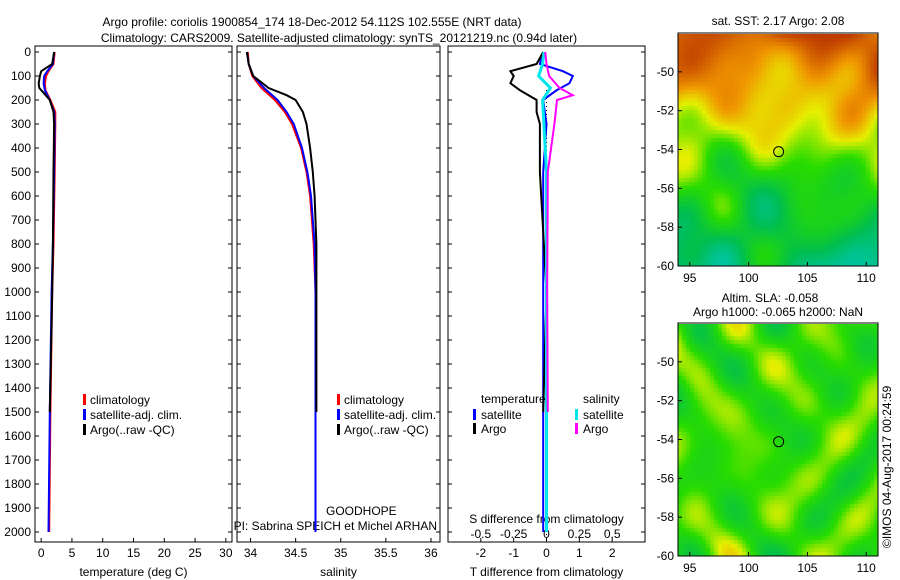 This screenshot has height=580, width=900. What do you see at coordinates (480, 553) in the screenshot?
I see `x-tick-label: -2` at bounding box center [480, 553].